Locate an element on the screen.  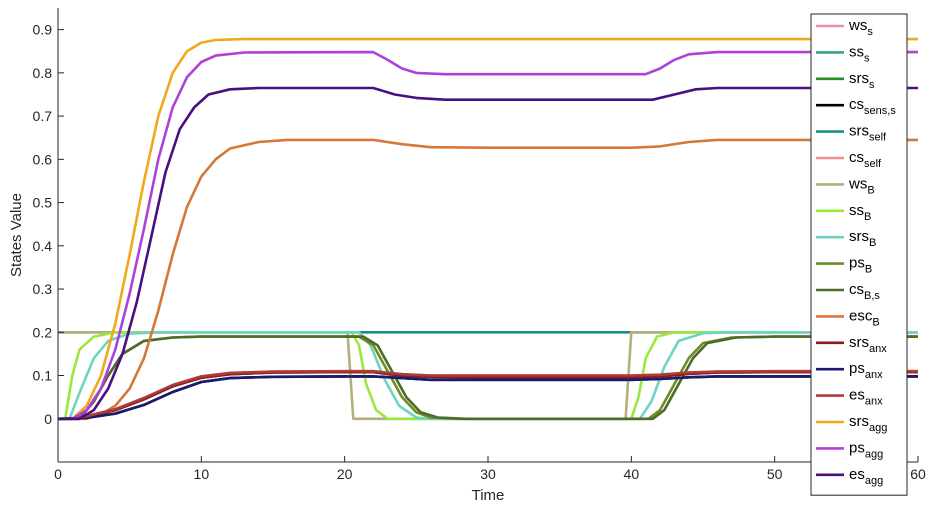
y-axis-title: States Value is located at coordinates (16, 235).